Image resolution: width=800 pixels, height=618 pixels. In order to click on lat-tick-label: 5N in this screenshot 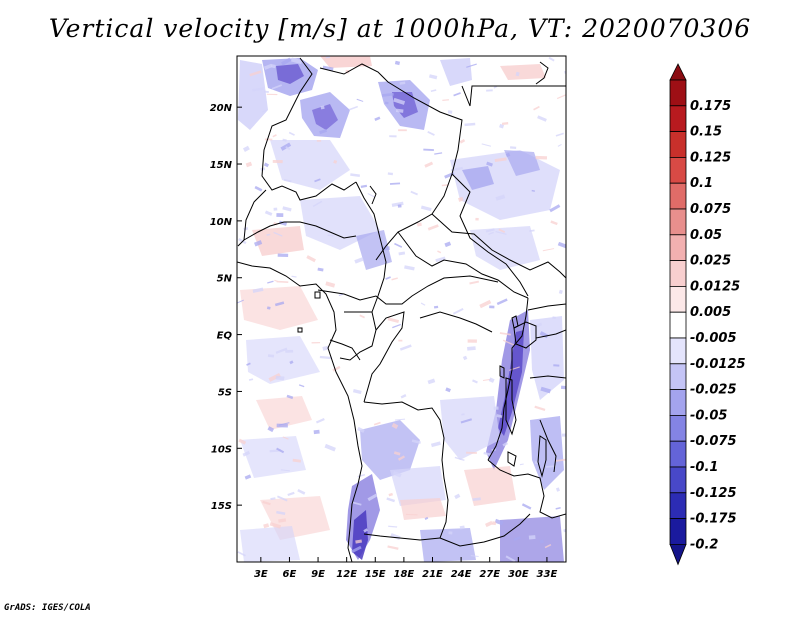, I will do `click(225, 279)`.